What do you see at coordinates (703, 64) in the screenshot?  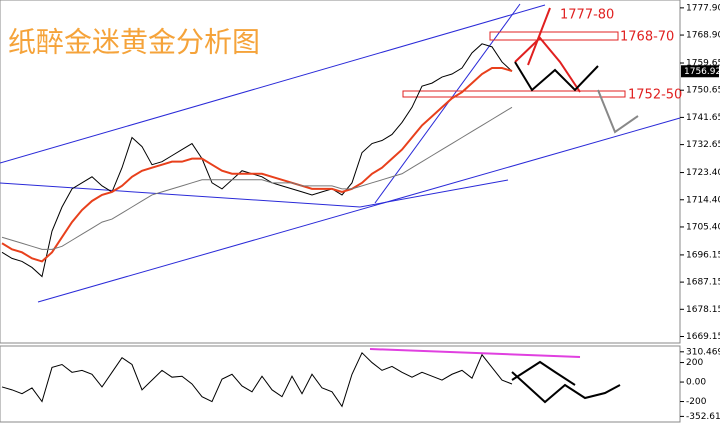 I see `y-tick-label: 1759.65` at bounding box center [703, 64].